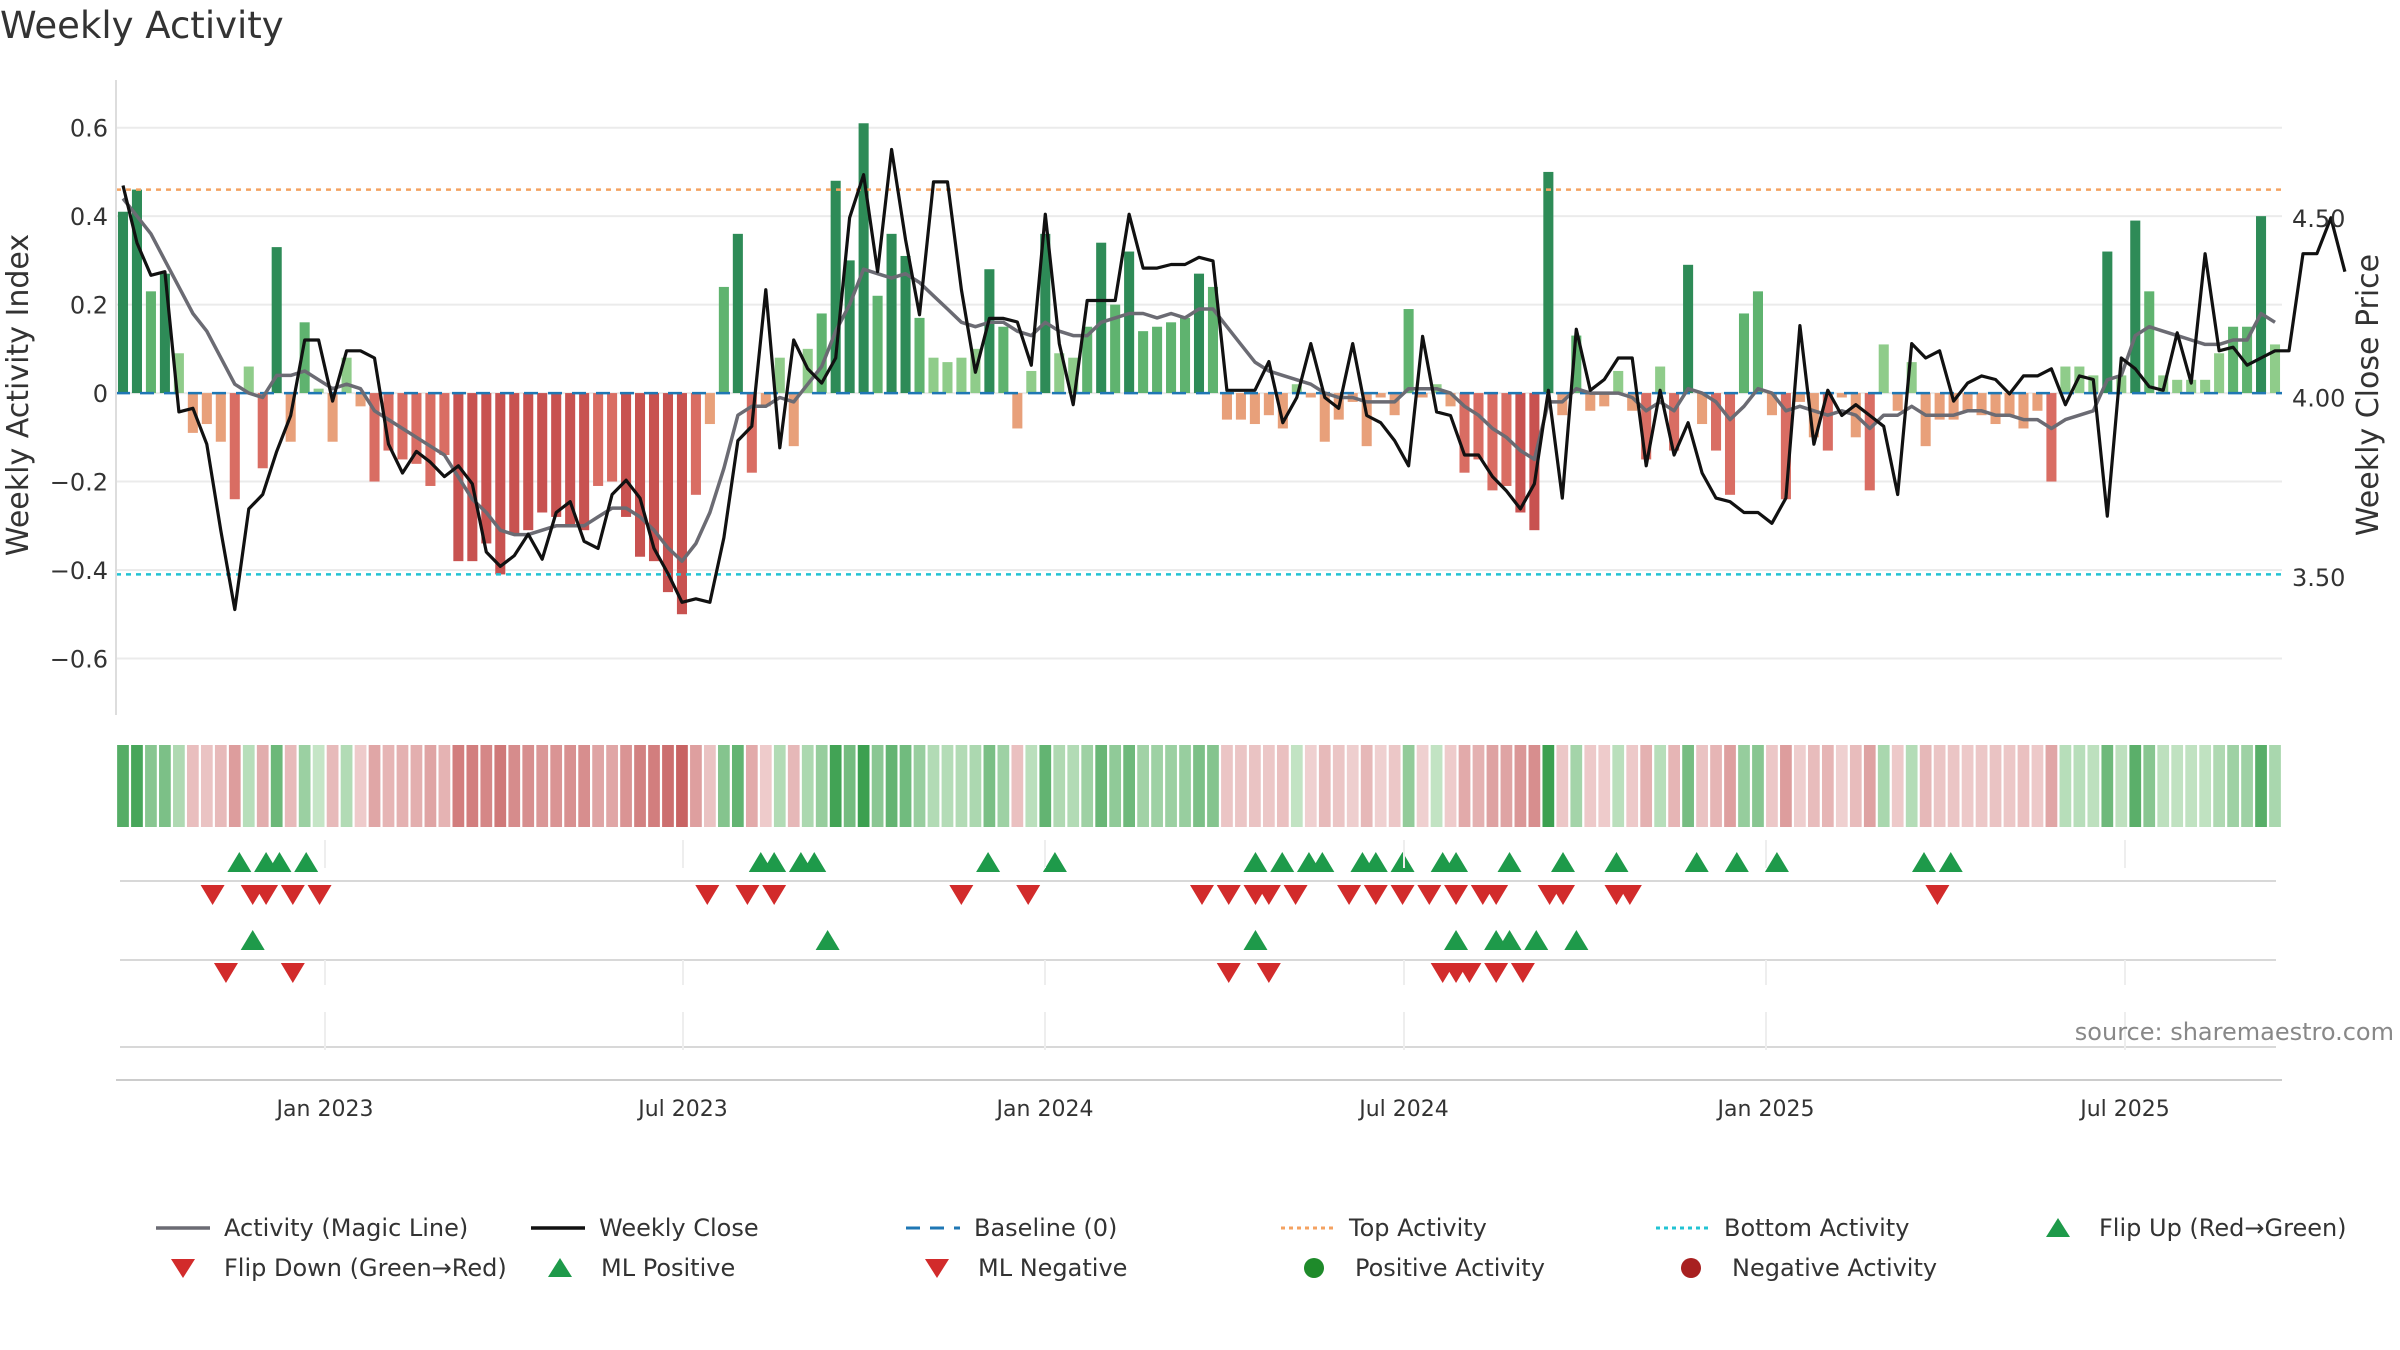 The height and width of the screenshot is (1350, 2400). What do you see at coordinates (79, 483) in the screenshot?
I see `y-tick-label: −0.2` at bounding box center [79, 483].